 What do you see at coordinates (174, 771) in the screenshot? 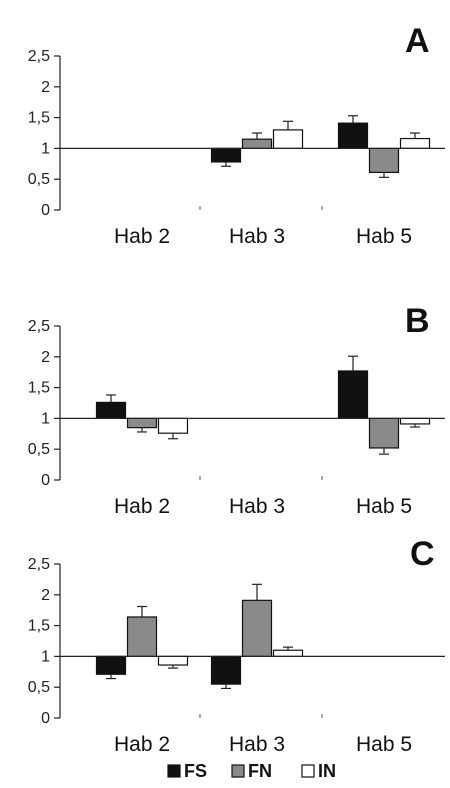
I see `legend-swatch-fs` at bounding box center [174, 771].